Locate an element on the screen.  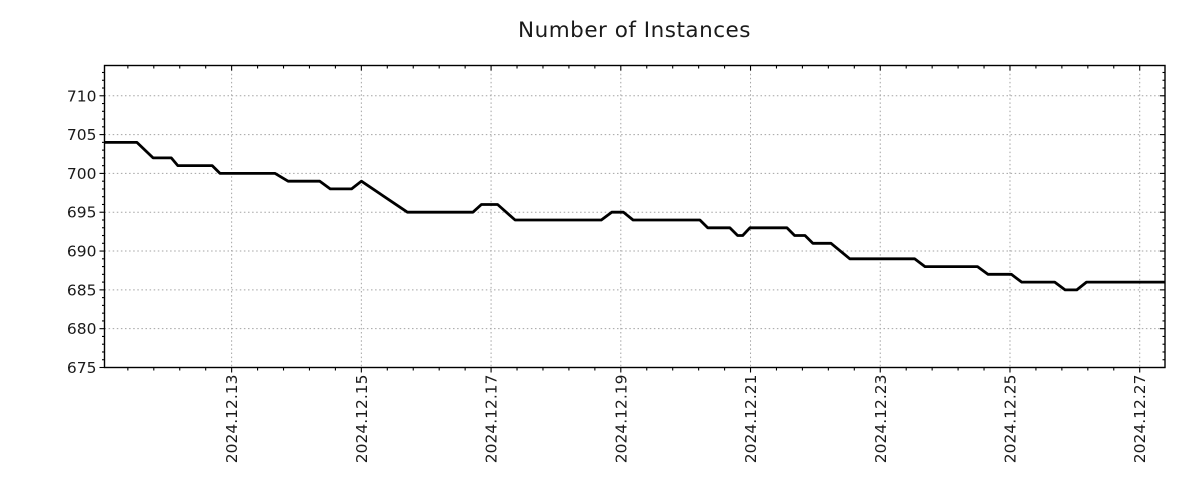
x-tick-label: 2024.12.19 is located at coordinates (621, 419).